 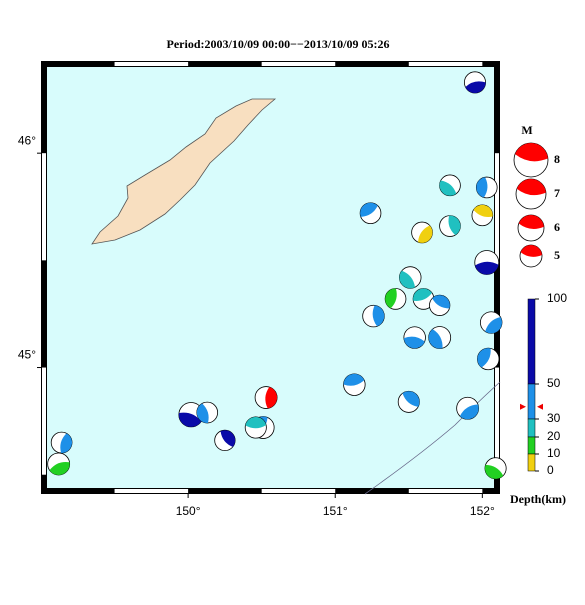 What do you see at coordinates (335, 511) in the screenshot?
I see `x-tick-label: 151°` at bounding box center [335, 511].